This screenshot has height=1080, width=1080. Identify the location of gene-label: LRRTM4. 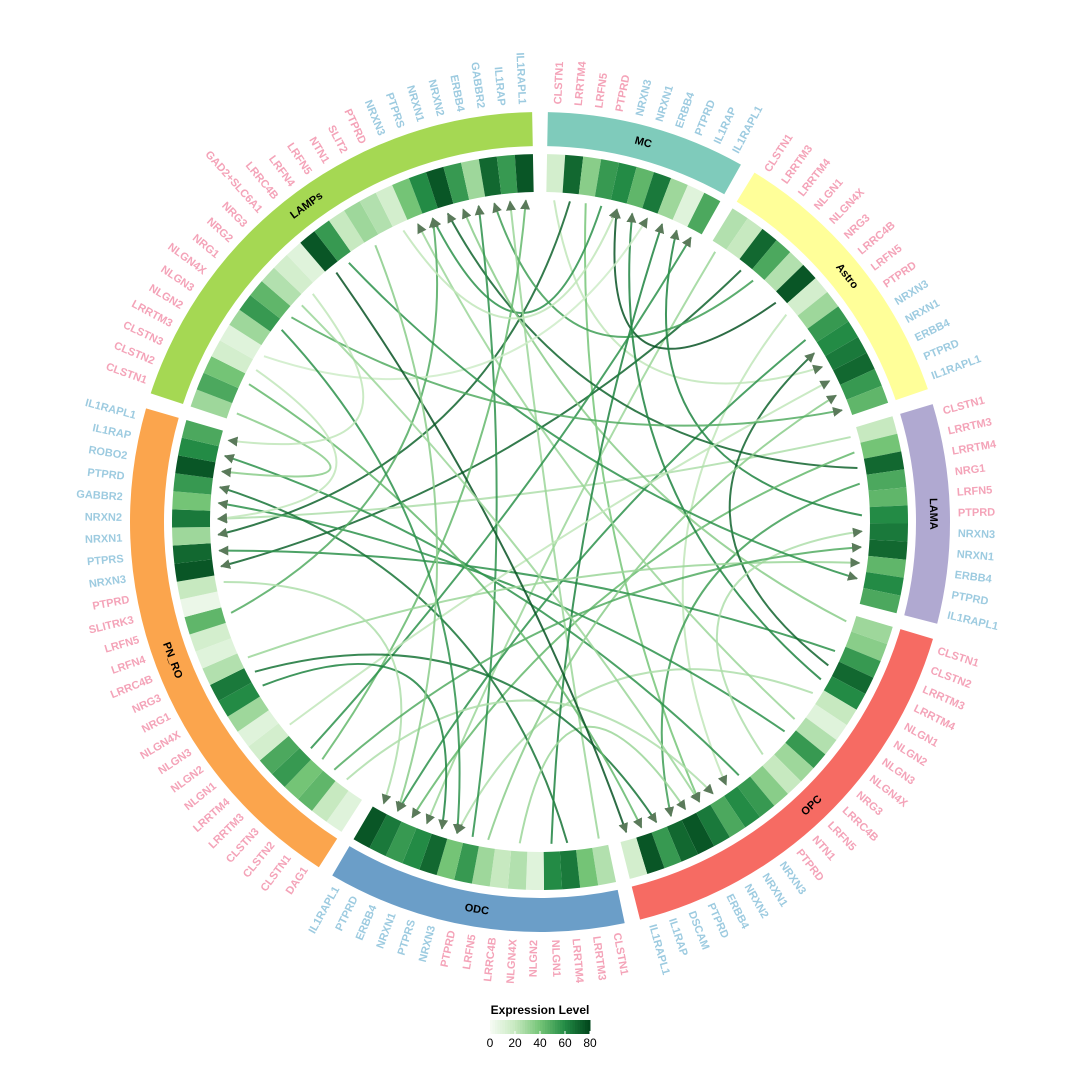
(581, 83).